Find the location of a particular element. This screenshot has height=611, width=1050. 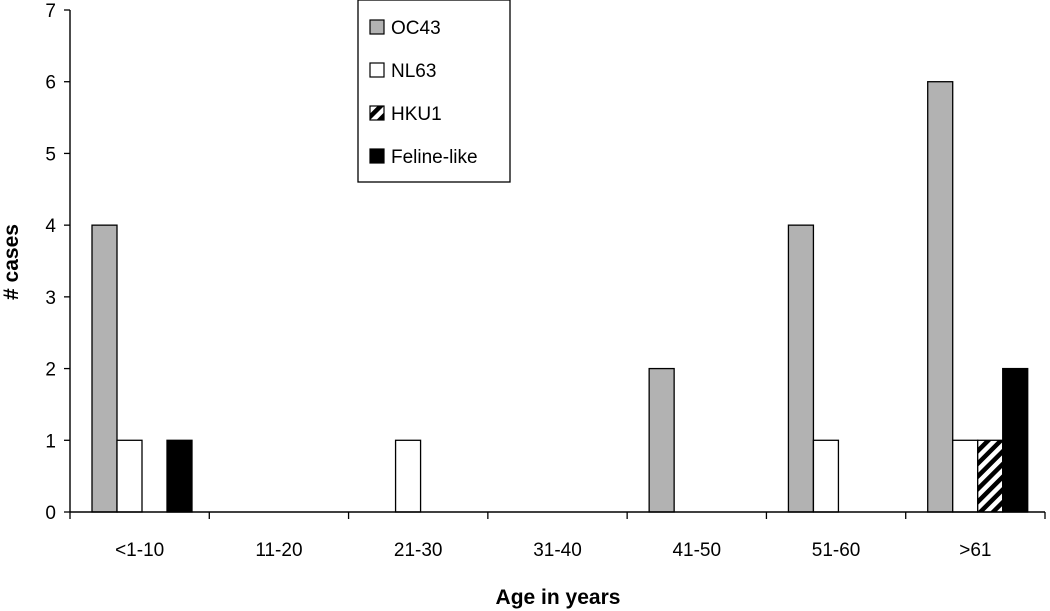

x-tick-label: 31-40 is located at coordinates (557, 550).